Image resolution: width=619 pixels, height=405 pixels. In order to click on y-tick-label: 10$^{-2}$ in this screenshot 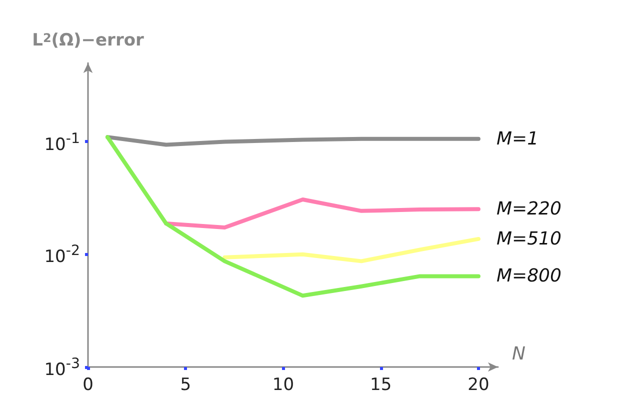, I will do `click(62, 255)`.